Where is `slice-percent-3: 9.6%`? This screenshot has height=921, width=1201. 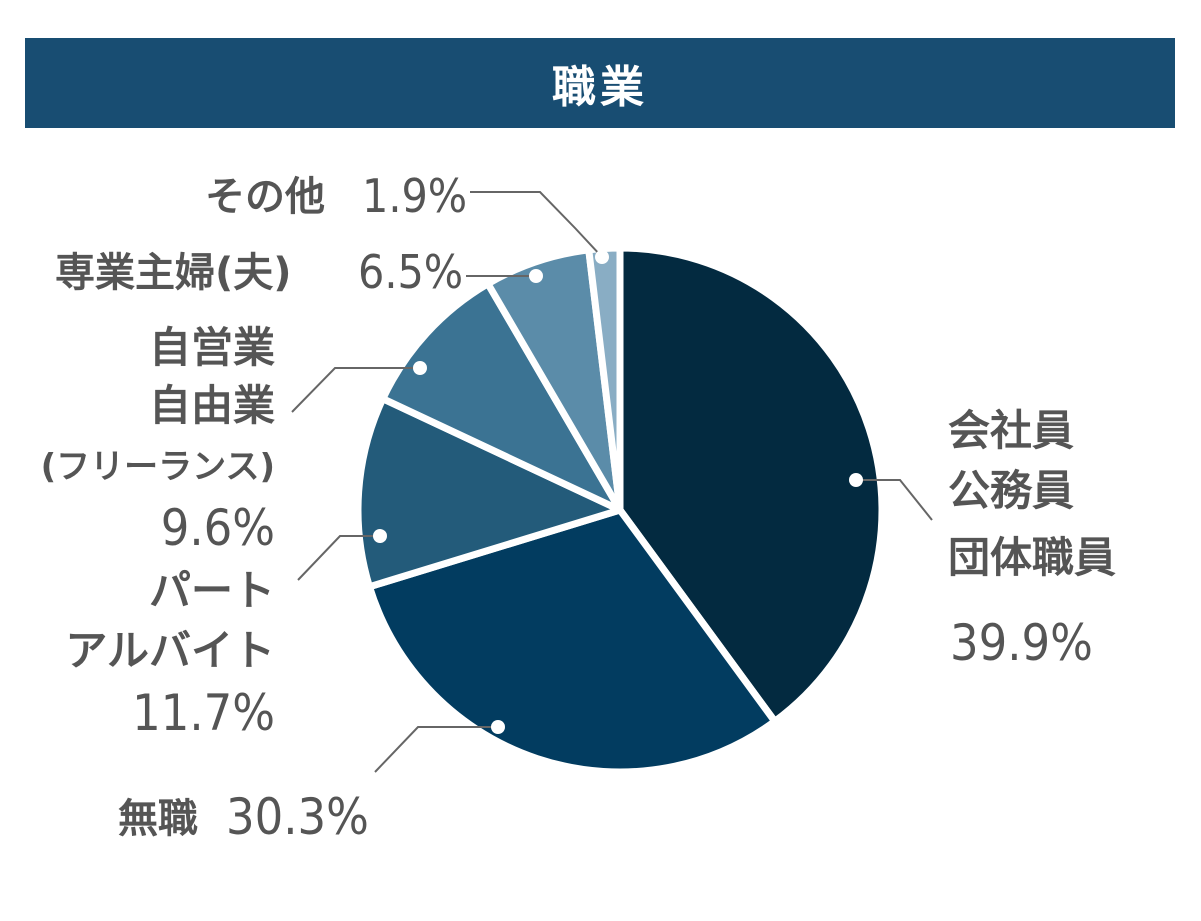 slice-percent-3: 9.6% is located at coordinates (218, 528).